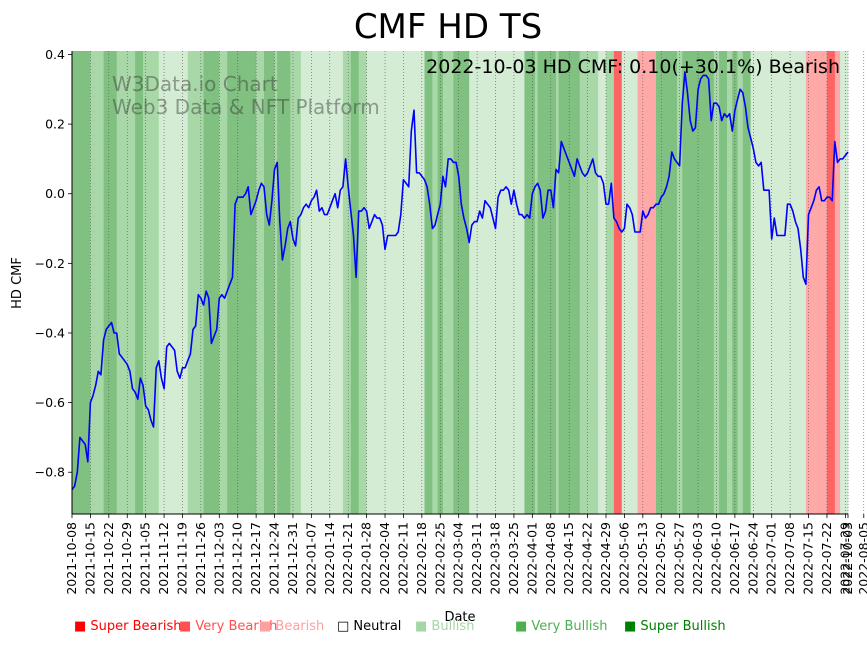  I want to click on legend-item: ■ Super Bullish, so click(675, 626).